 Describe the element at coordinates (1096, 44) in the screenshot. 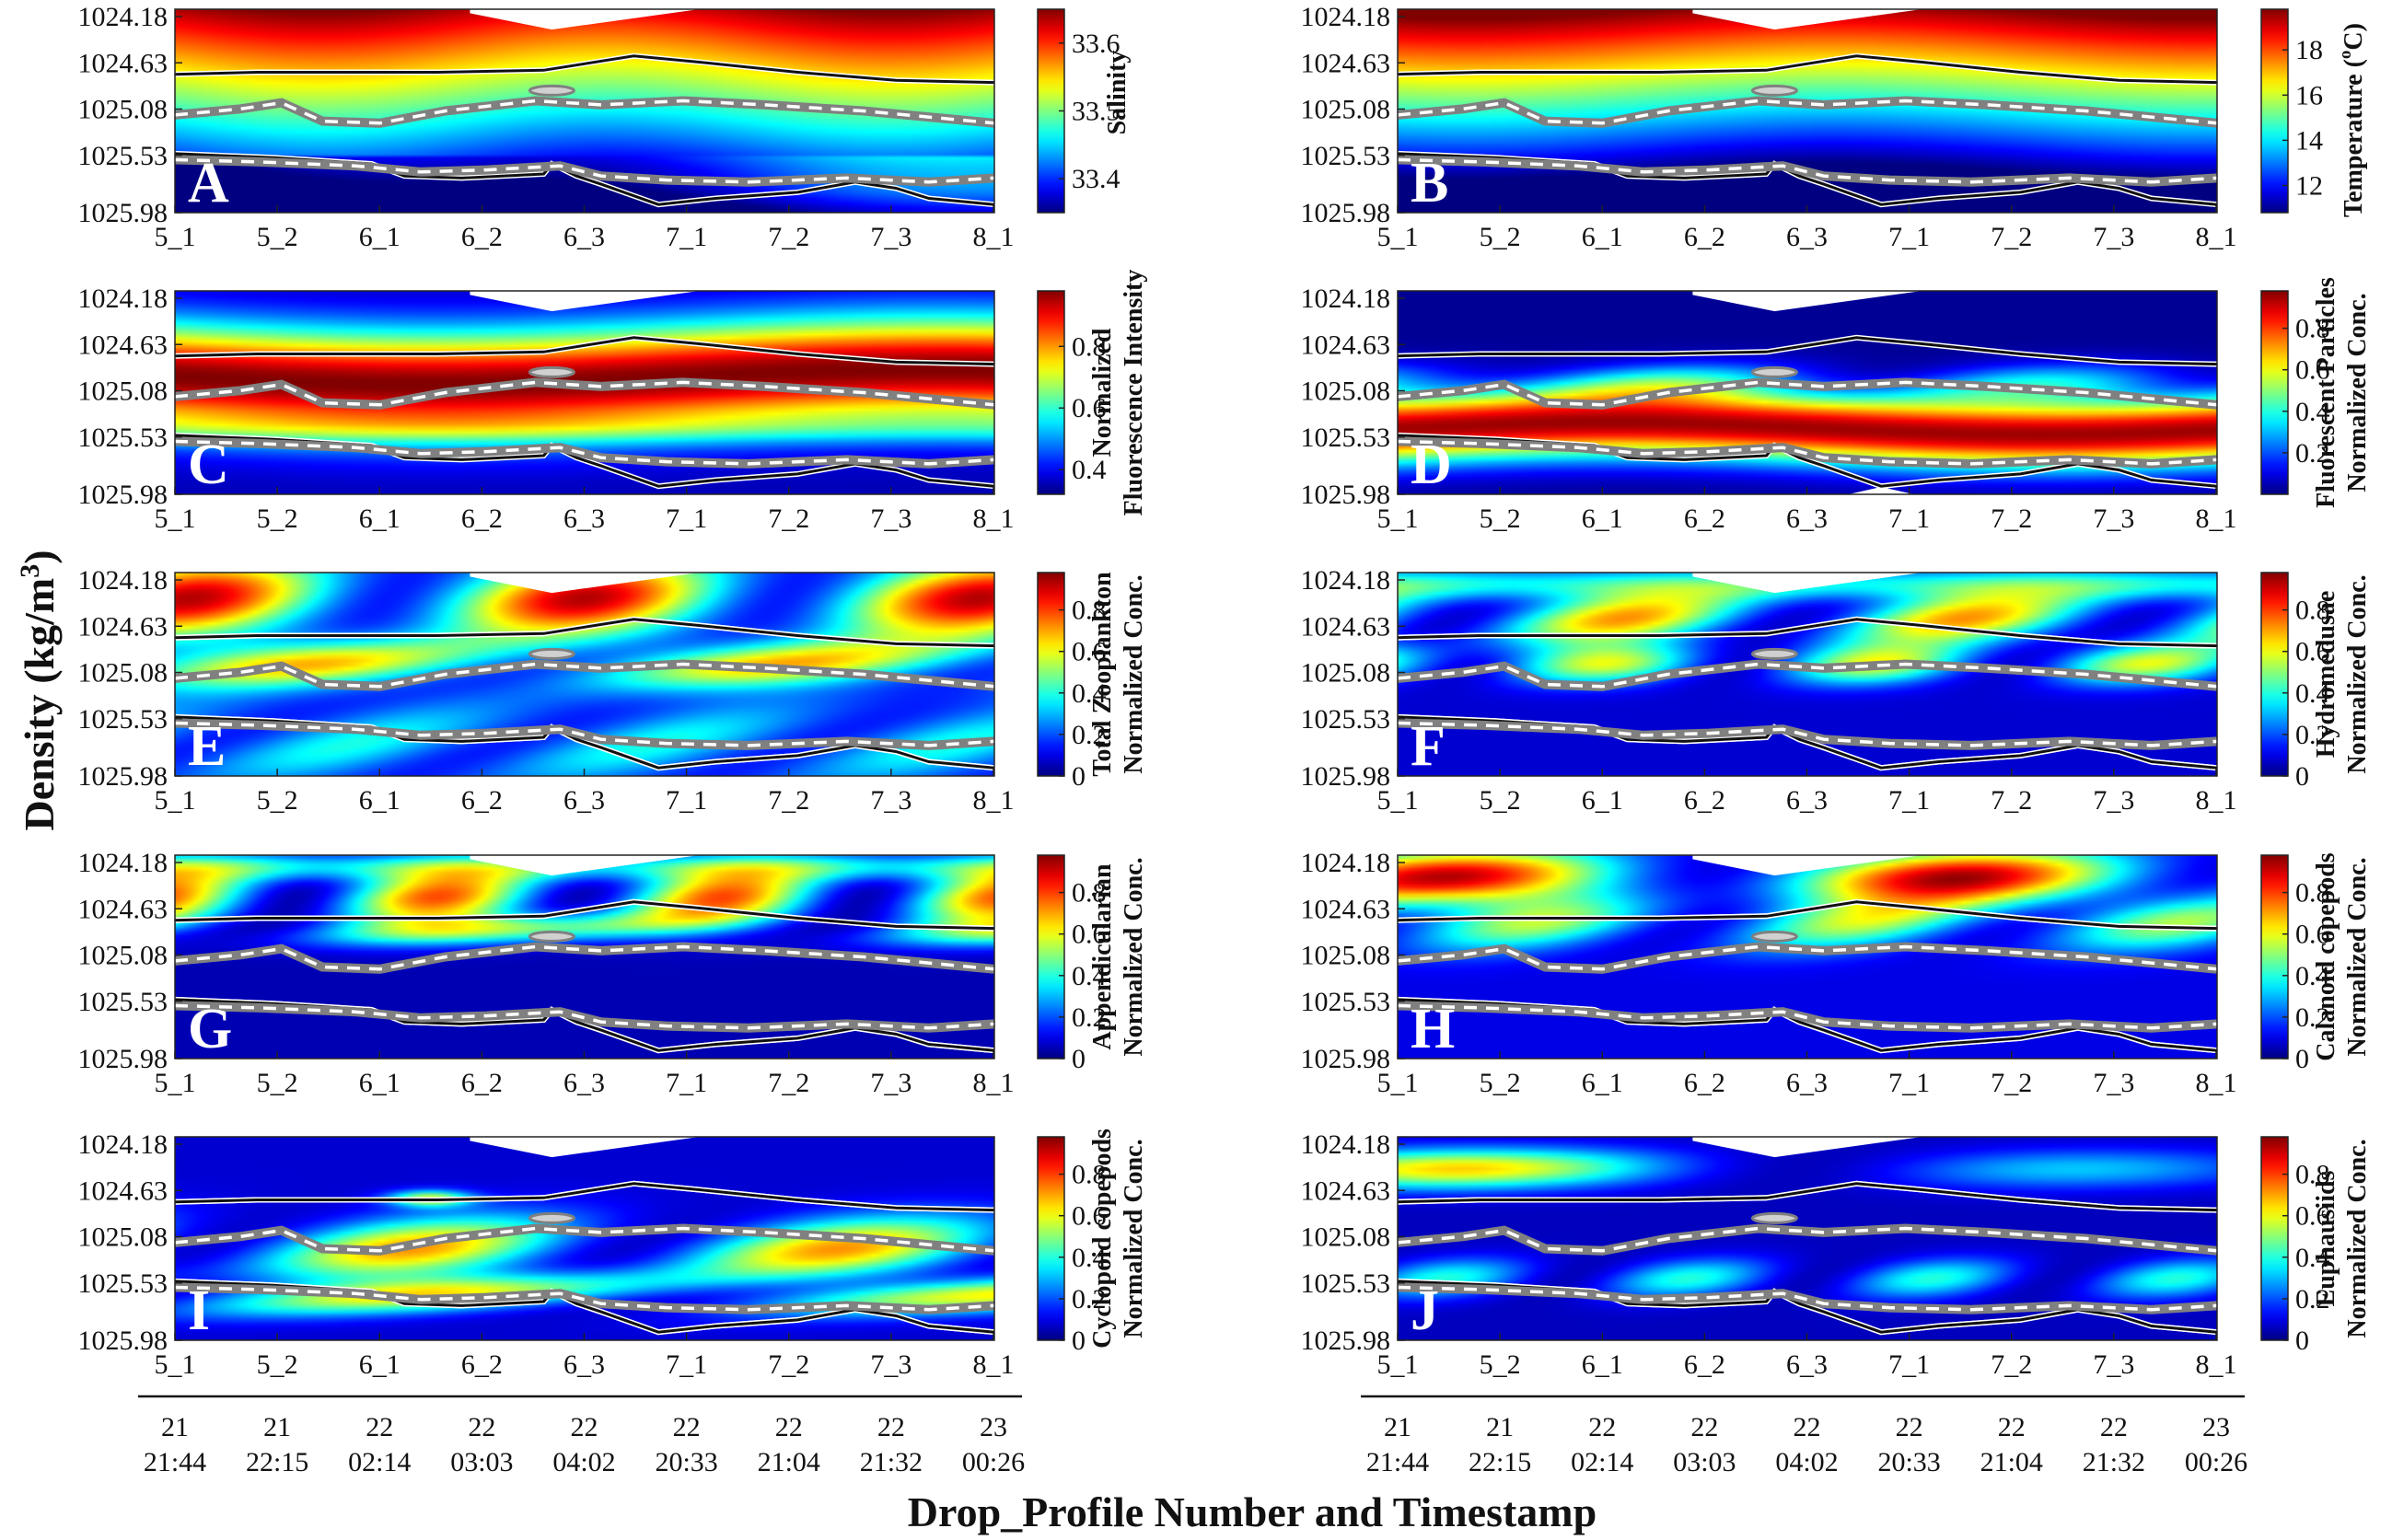

I see `colorbar-tick-label: 33.6` at that location.